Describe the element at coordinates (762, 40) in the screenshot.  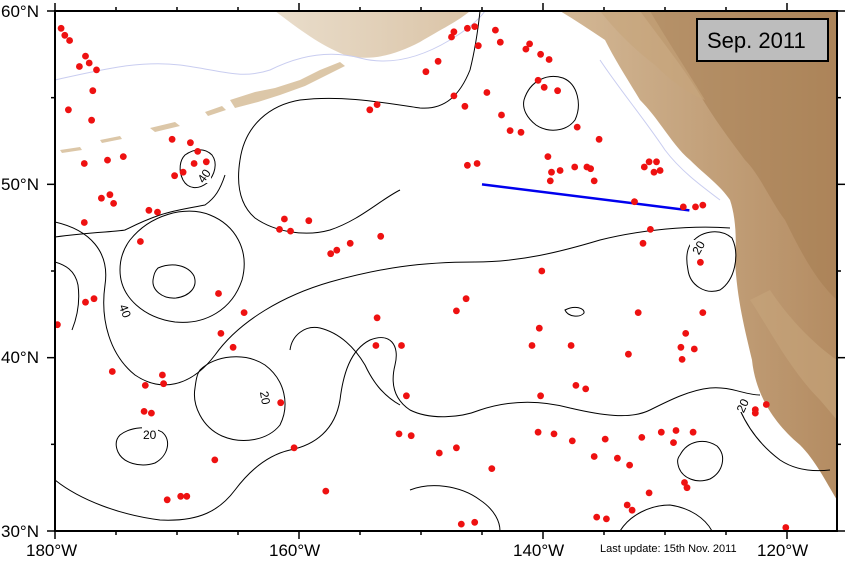
I see `date-box: Sep. 2011` at that location.